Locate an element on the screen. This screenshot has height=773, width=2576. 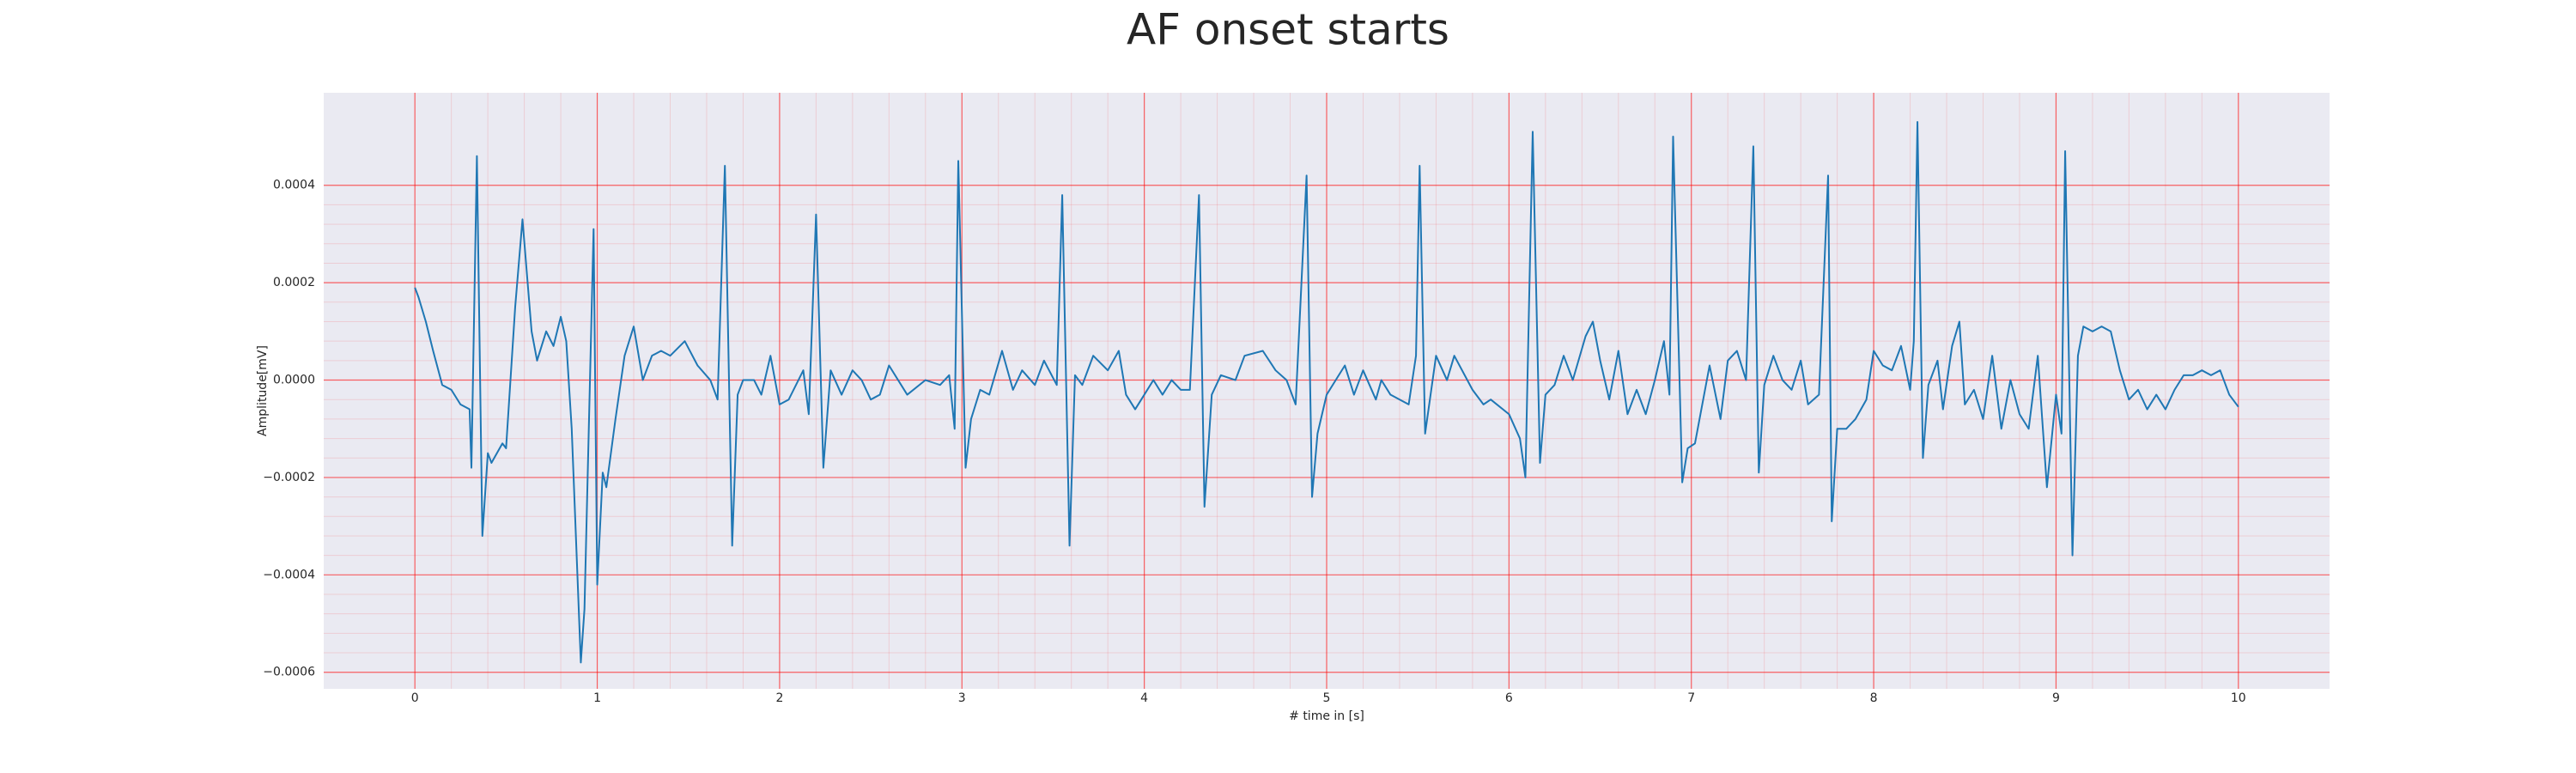
x-tick-label: 10 is located at coordinates (2238, 698).